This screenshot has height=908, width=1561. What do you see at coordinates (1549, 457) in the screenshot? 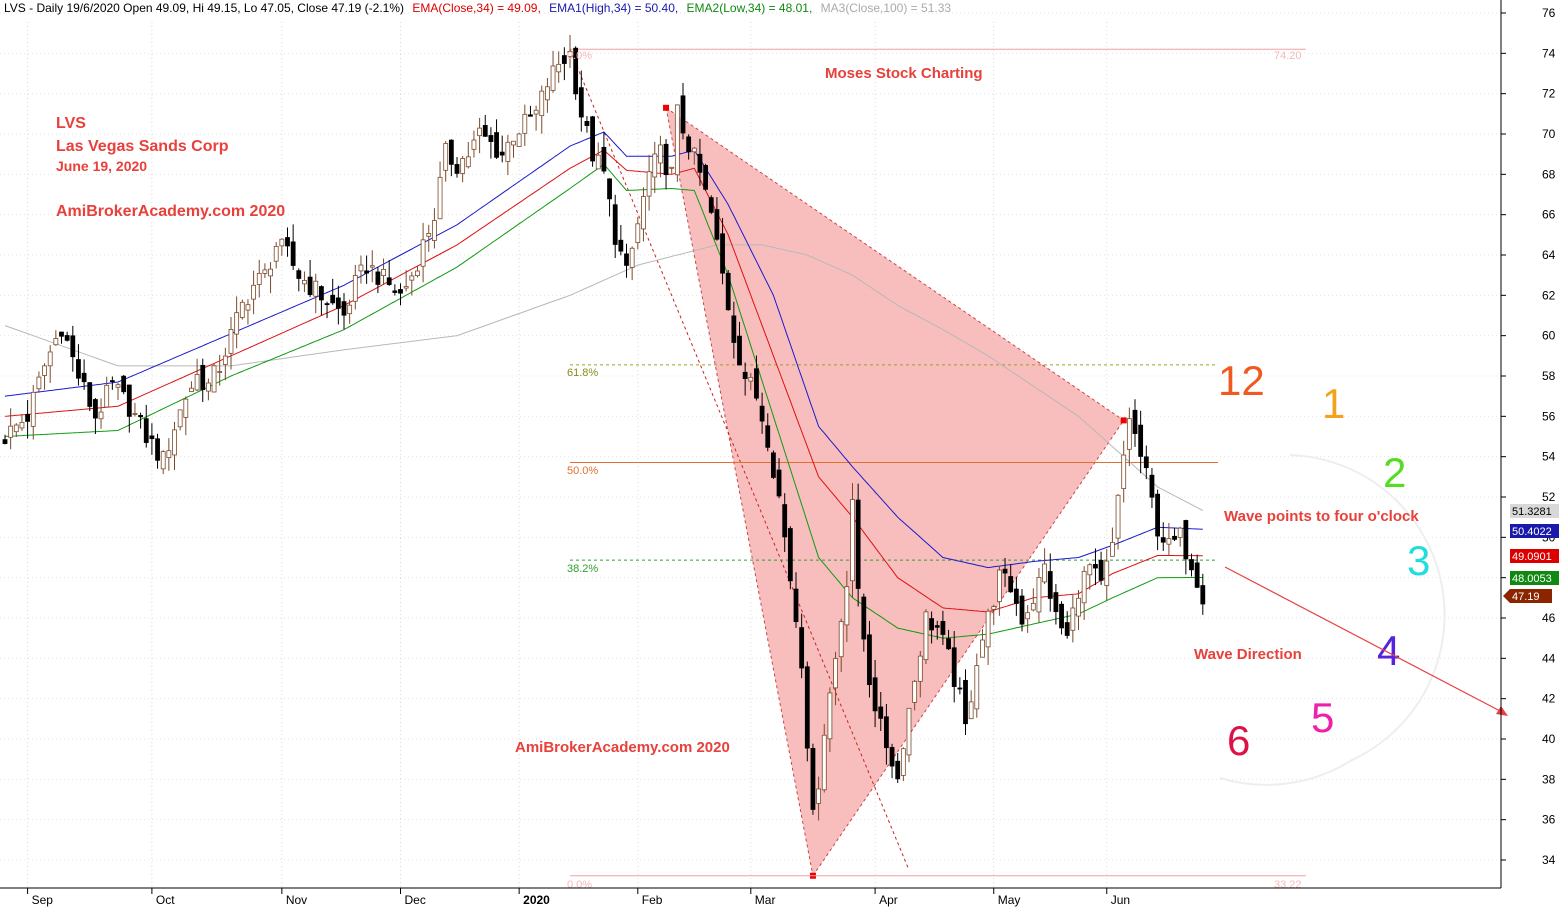
I see `y-tick-label: 54` at bounding box center [1549, 457].